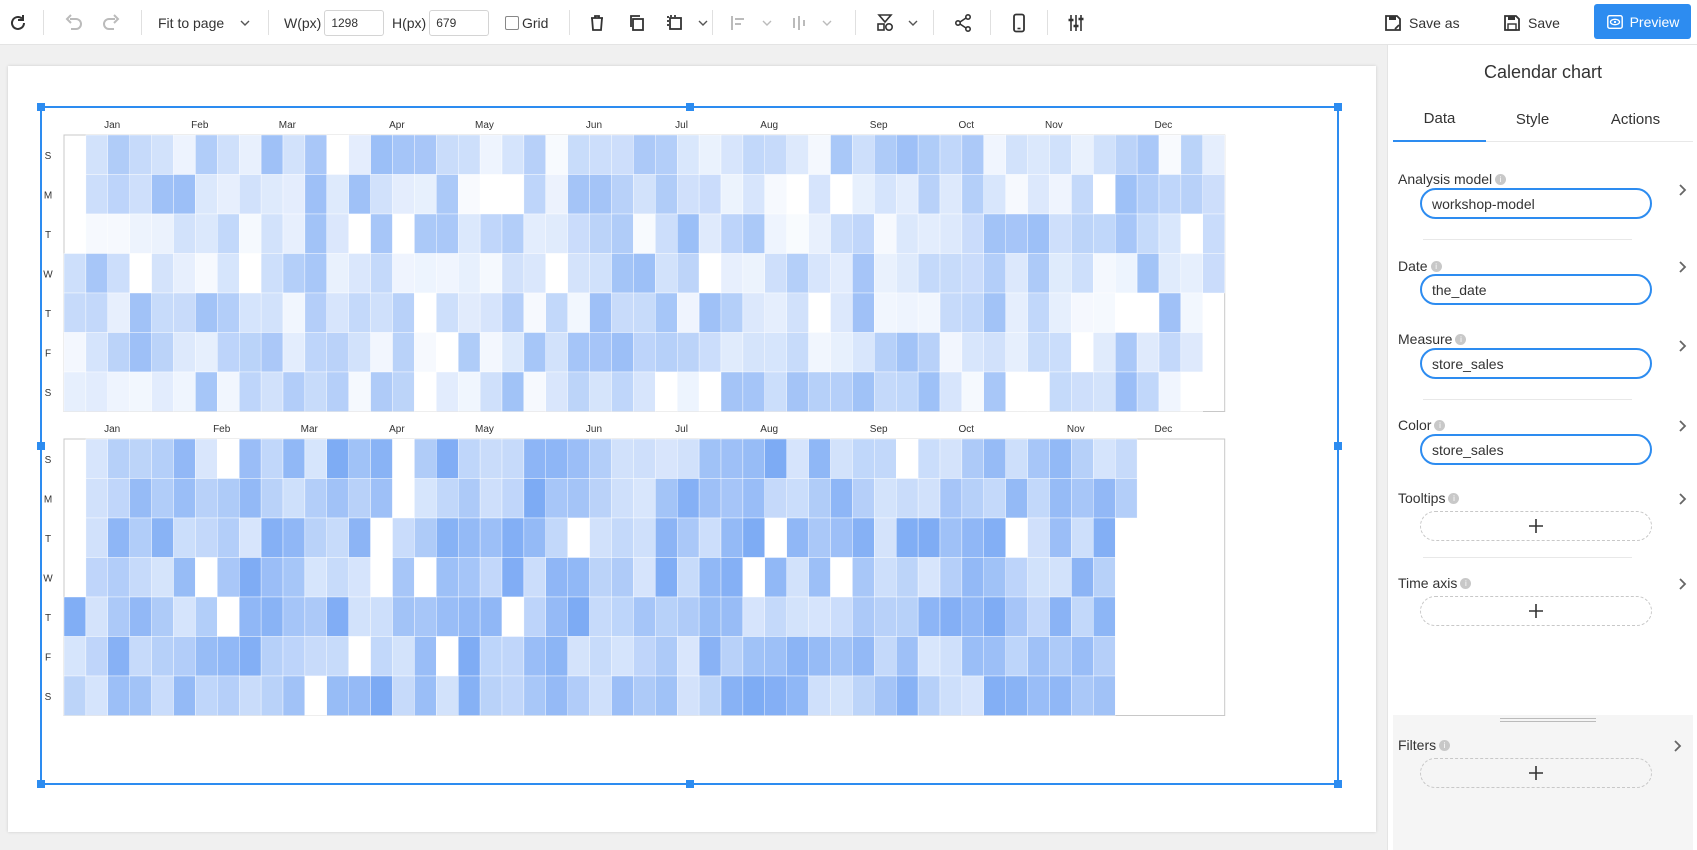  I want to click on preview-label: Preview, so click(1654, 21).